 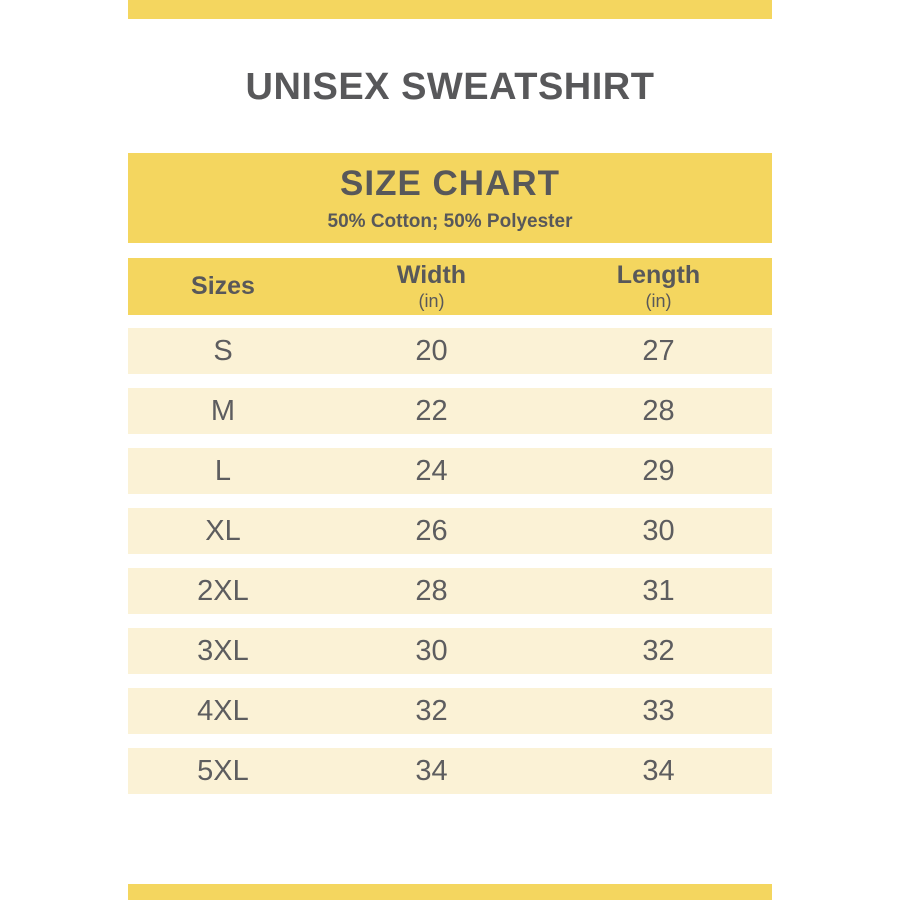 I want to click on length-cell: 27, so click(x=658, y=350).